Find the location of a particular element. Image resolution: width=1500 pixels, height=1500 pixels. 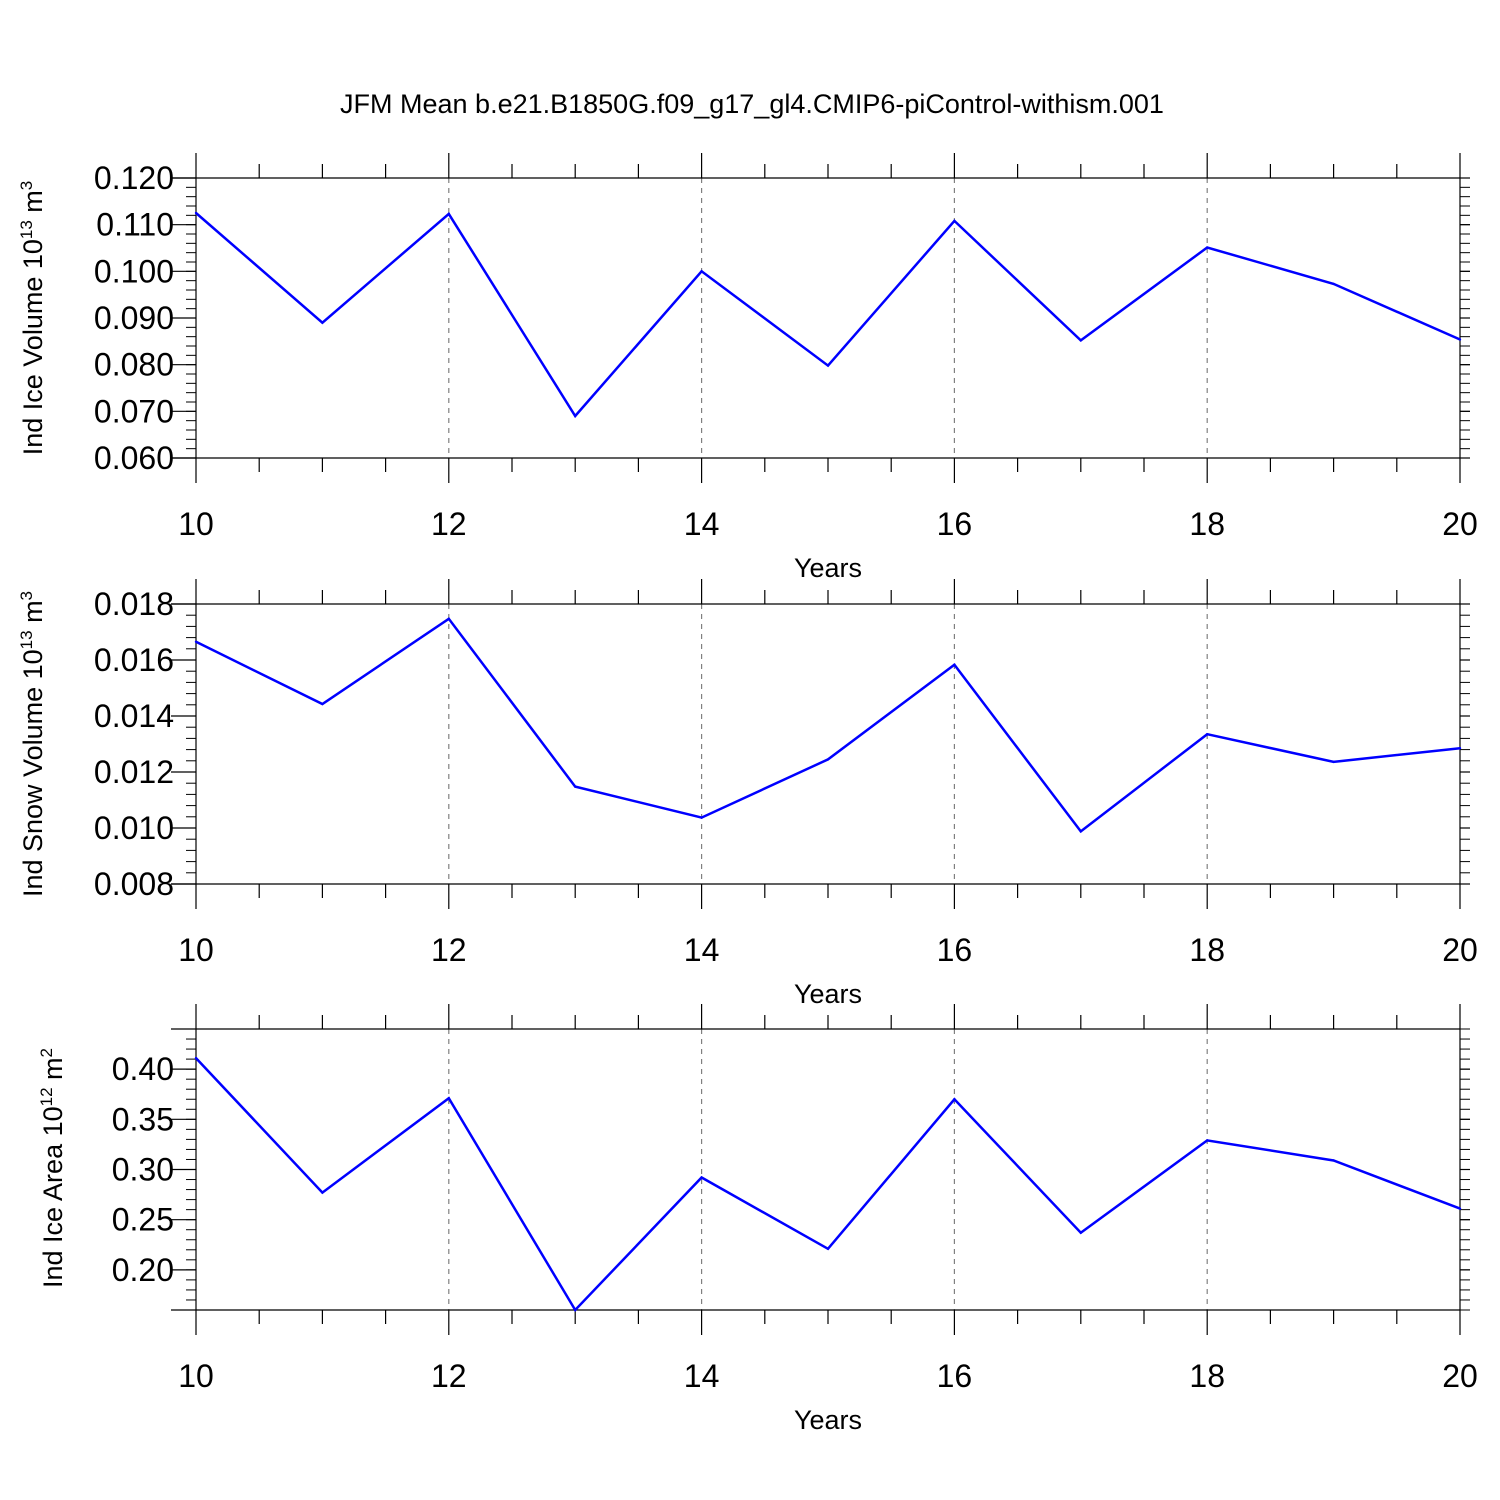

y-tick-label: 0.25 is located at coordinates (143, 1220).